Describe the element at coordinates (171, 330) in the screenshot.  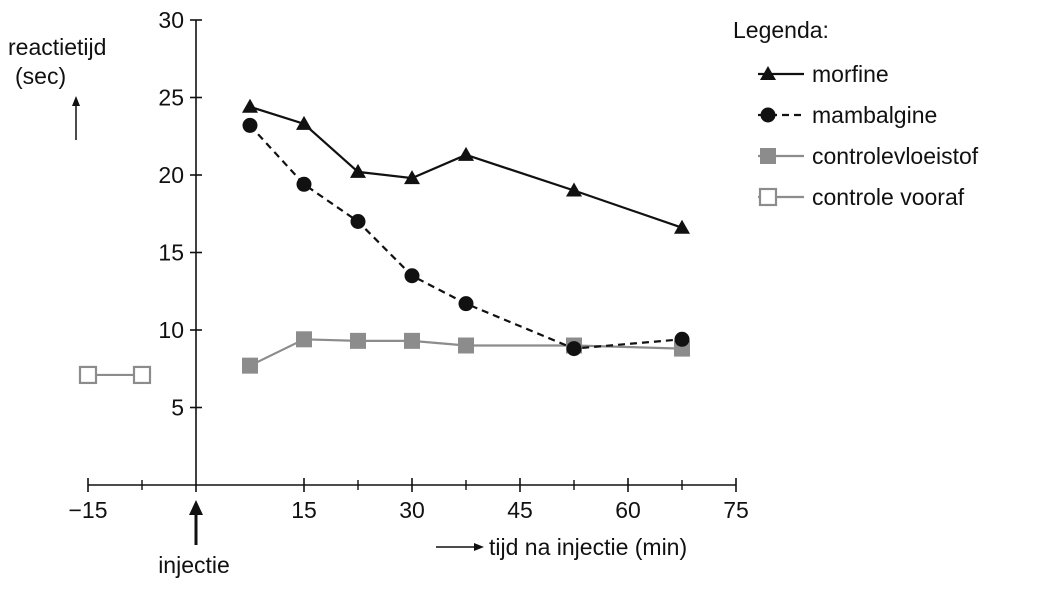
I see `y-tick-label: 10` at that location.